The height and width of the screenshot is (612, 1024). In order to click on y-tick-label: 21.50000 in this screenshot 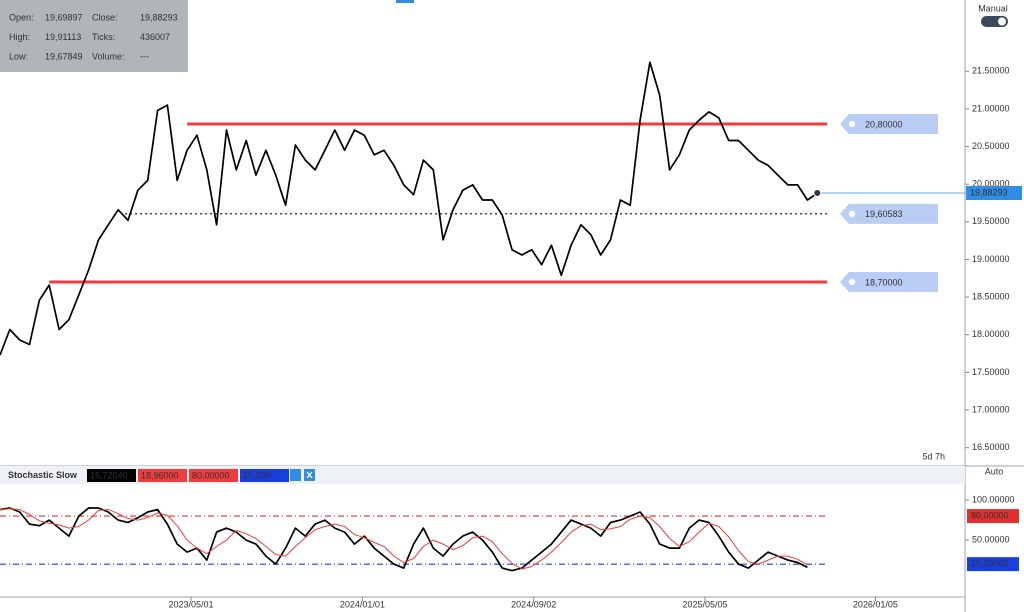, I will do `click(991, 71)`.